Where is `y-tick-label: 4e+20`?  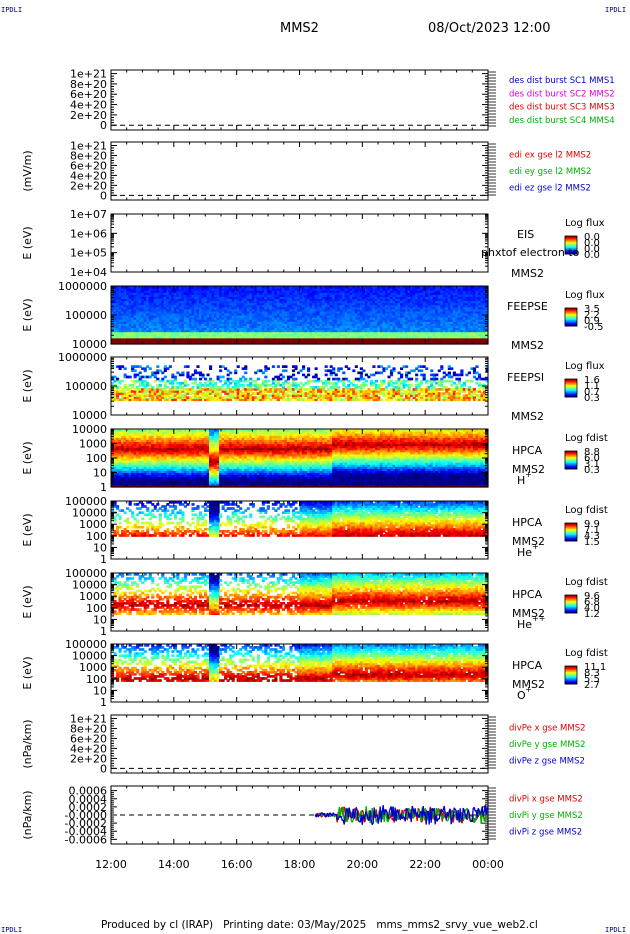 y-tick-label: 4e+20 is located at coordinates (88, 105).